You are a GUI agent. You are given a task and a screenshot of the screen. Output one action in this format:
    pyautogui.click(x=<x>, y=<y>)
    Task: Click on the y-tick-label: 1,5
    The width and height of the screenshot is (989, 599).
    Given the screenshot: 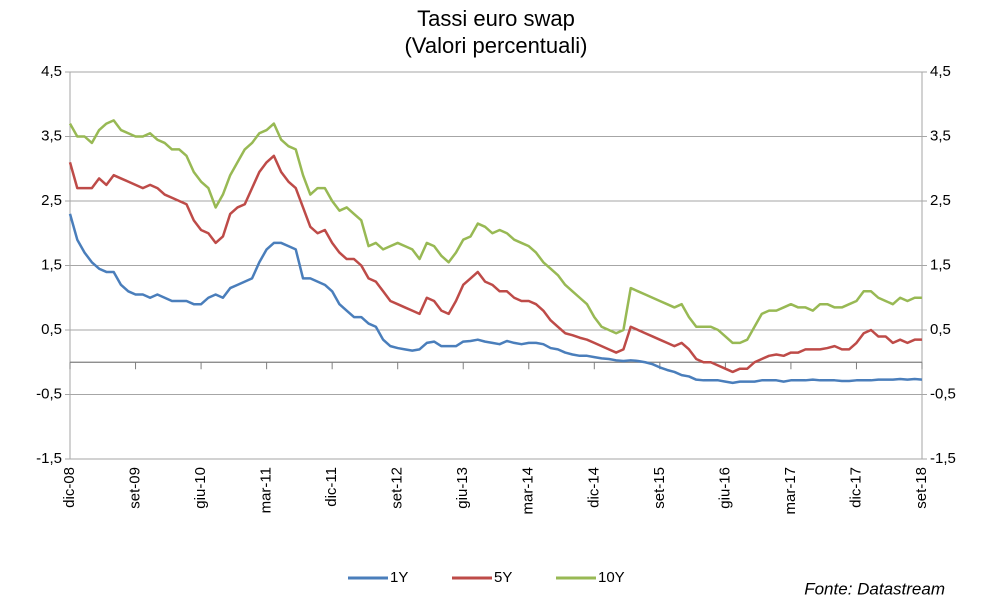 What is the action you would take?
    pyautogui.click(x=51, y=264)
    